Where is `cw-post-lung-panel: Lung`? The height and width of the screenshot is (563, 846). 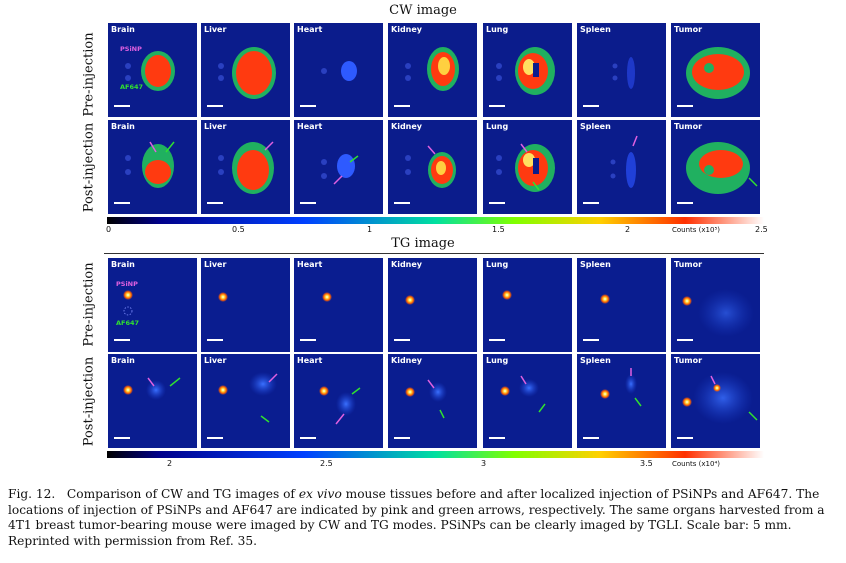 cw-post-lung-panel: Lung is located at coordinates (527, 167).